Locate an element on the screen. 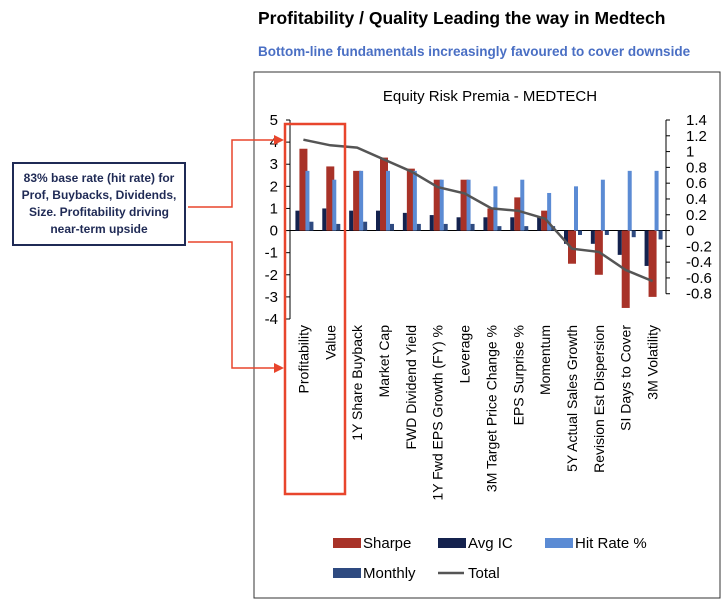 The width and height of the screenshot is (728, 604). category-label: Momentum is located at coordinates (545, 360).